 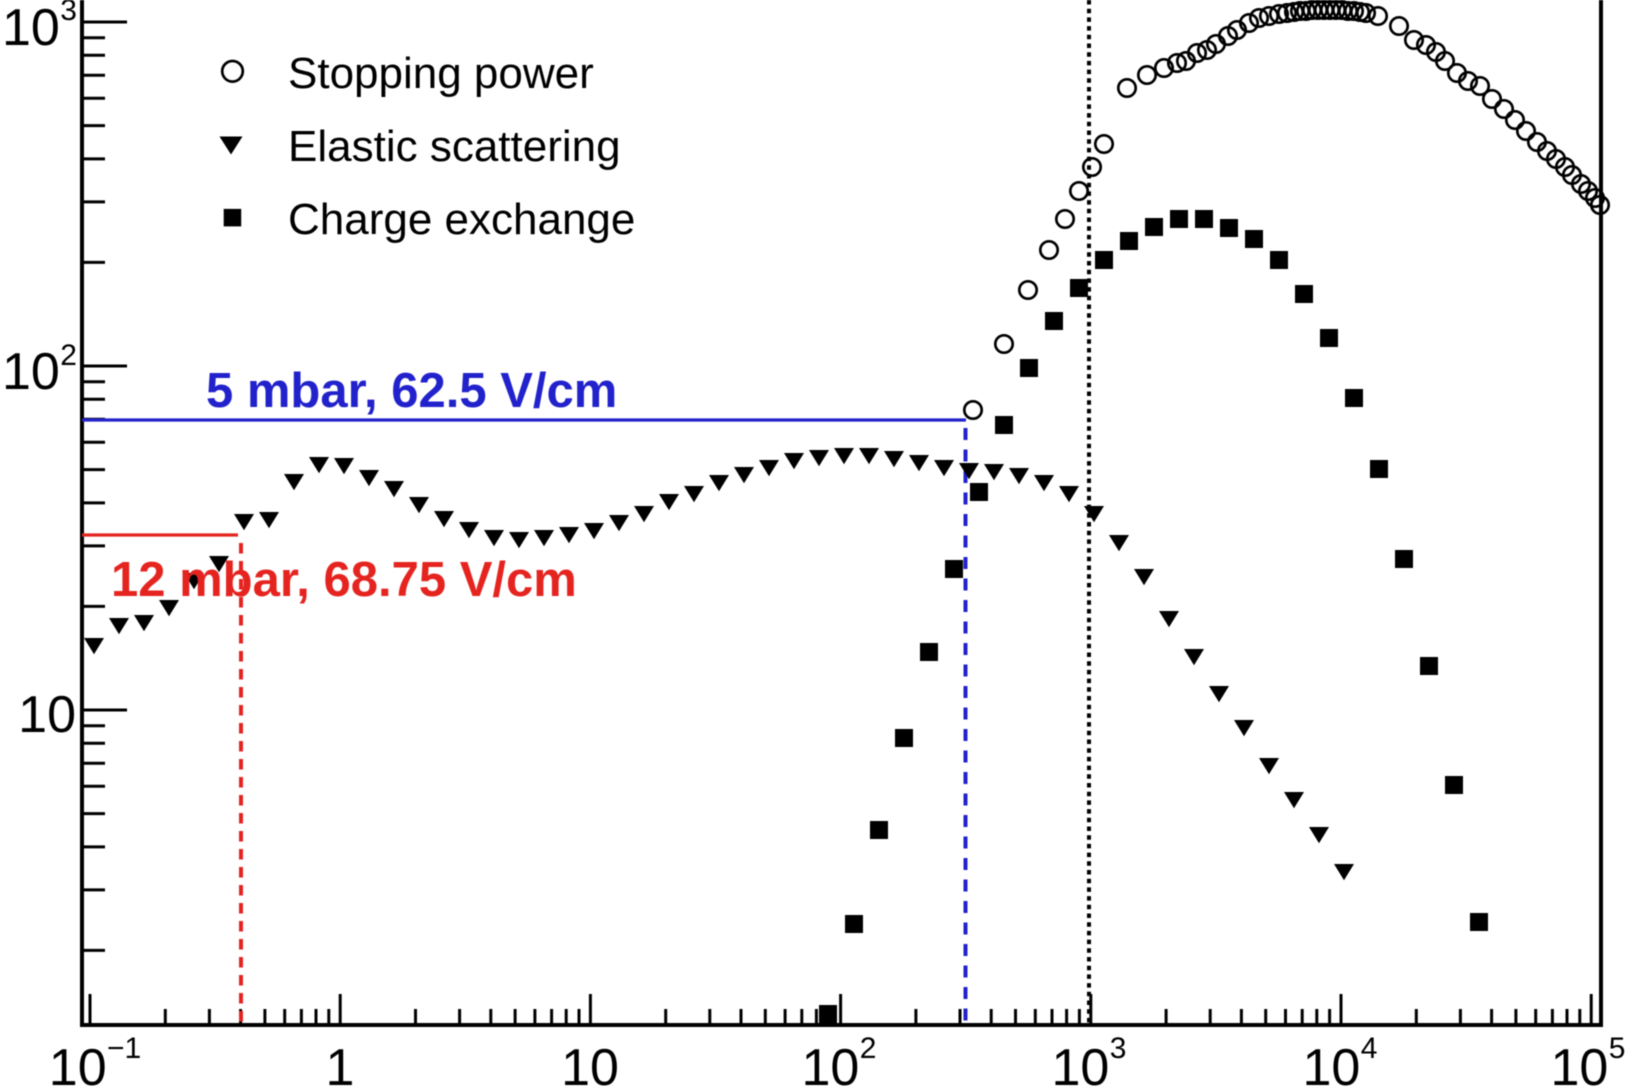 I want to click on svg-text: Stopping power, so click(x=441, y=73).